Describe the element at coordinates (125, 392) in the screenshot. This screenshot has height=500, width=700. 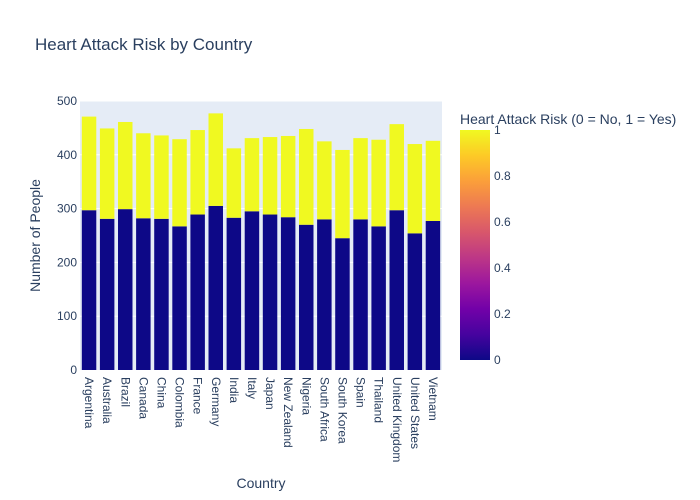
I see `x-tick-label: Brazil` at that location.